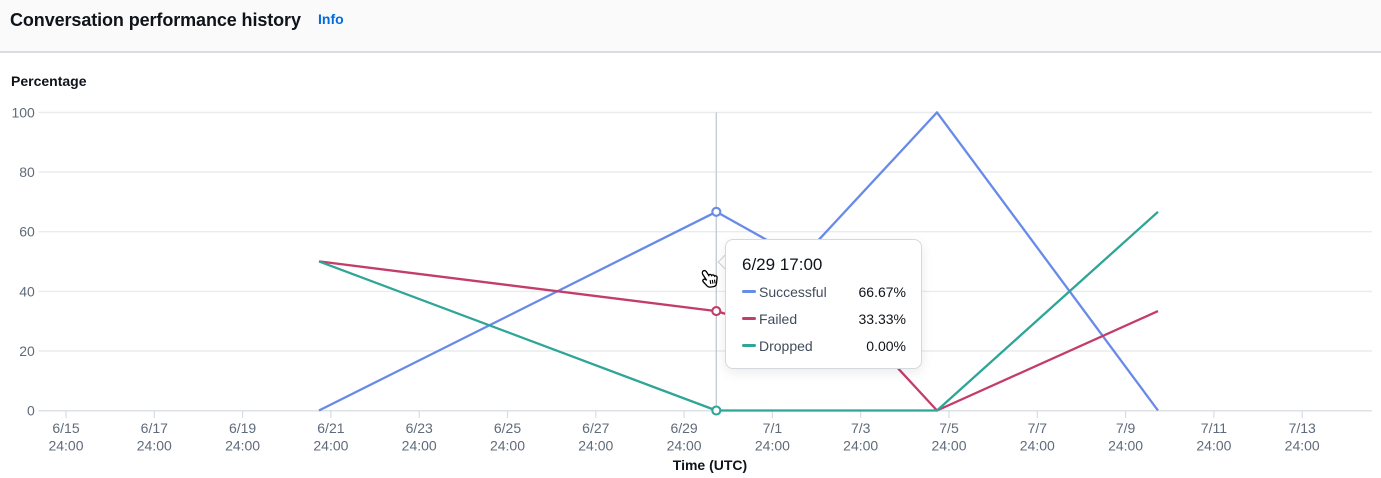 Image resolution: width=1381 pixels, height=478 pixels. Describe the element at coordinates (507, 428) in the screenshot. I see `svg-text: 6/25` at that location.